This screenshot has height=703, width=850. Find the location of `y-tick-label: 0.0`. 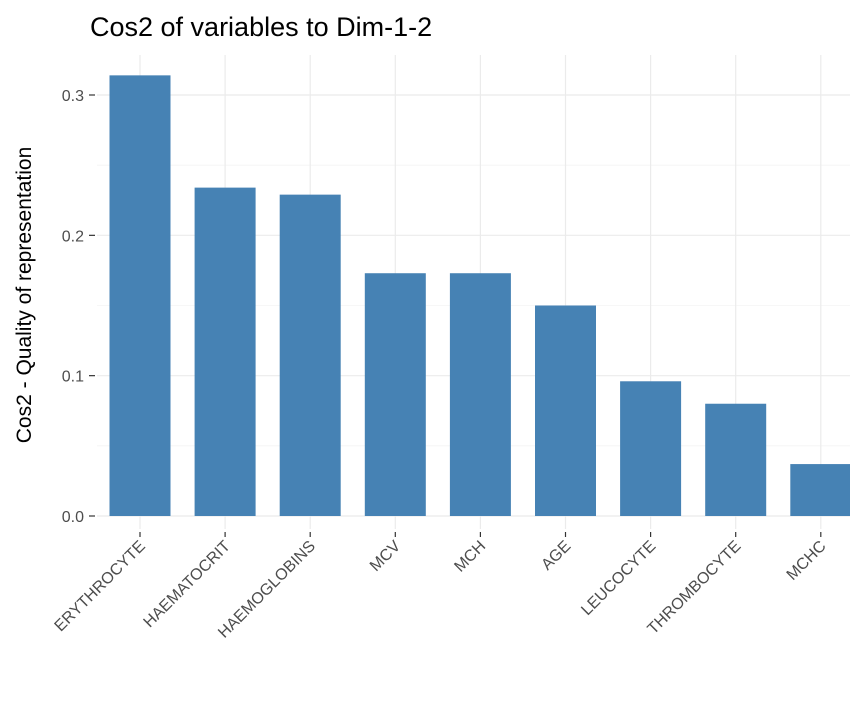

y-tick-label: 0.0 is located at coordinates (73, 517).